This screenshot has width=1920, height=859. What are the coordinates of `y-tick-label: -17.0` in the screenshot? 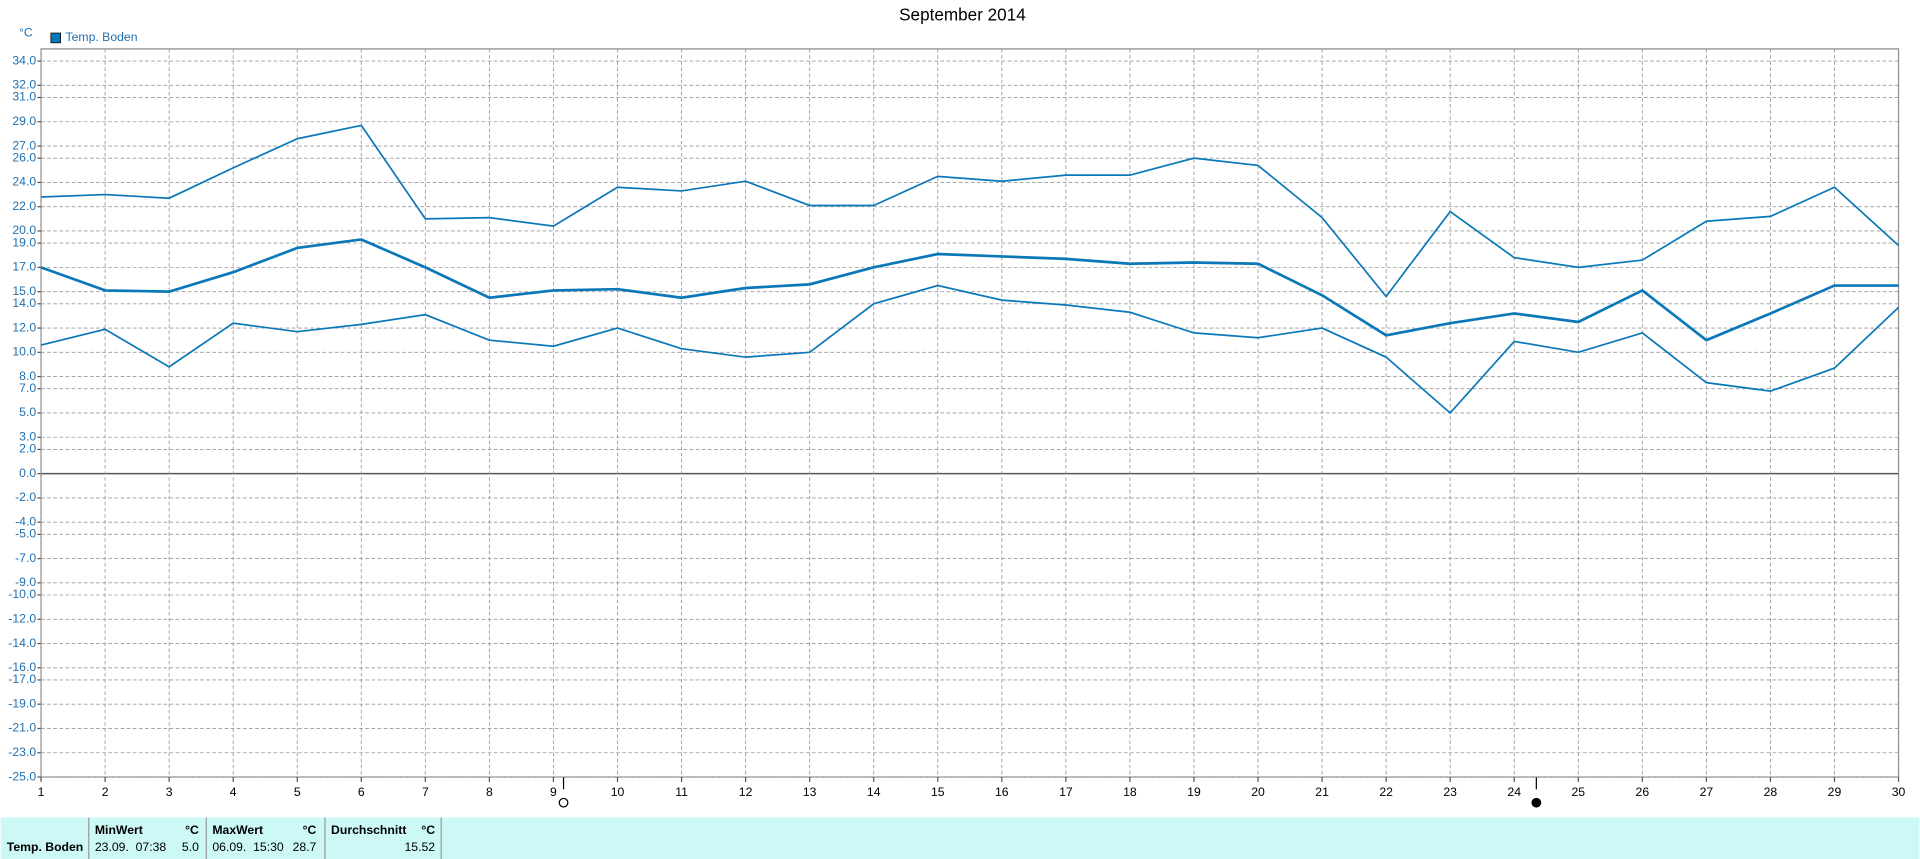 It's located at (22, 679).